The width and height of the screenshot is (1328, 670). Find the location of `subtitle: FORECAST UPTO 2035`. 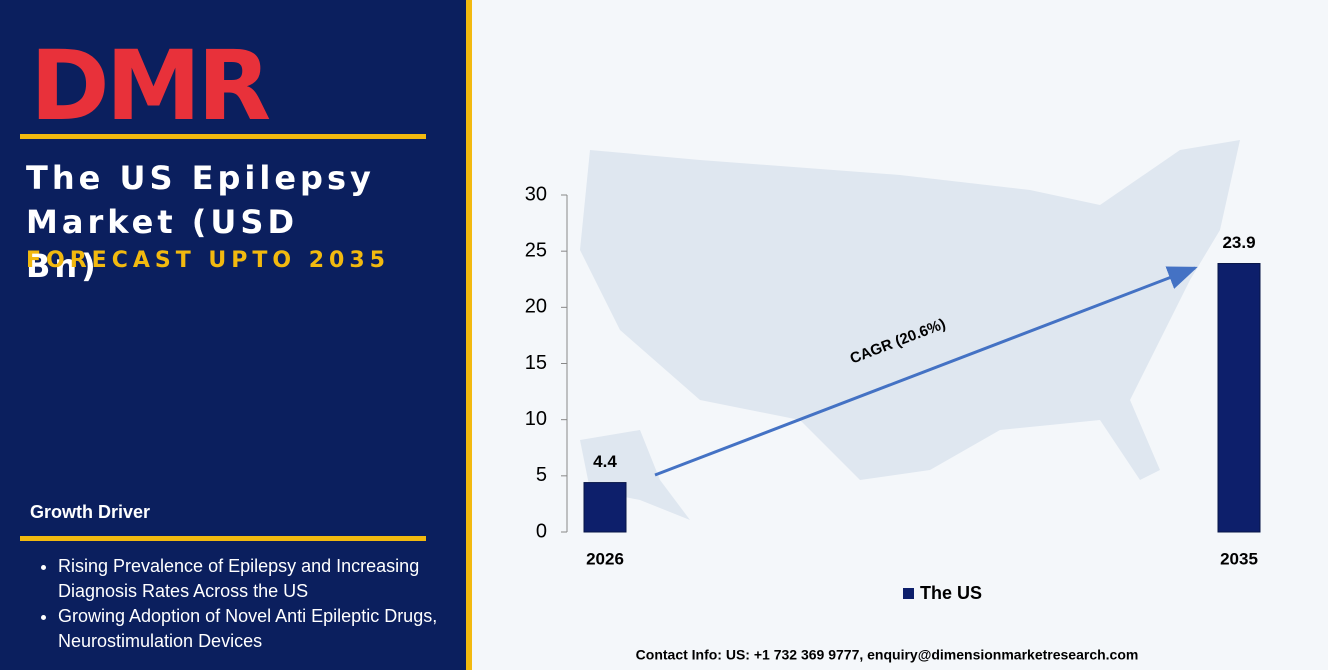

subtitle: FORECAST UPTO 2035 is located at coordinates (208, 260).